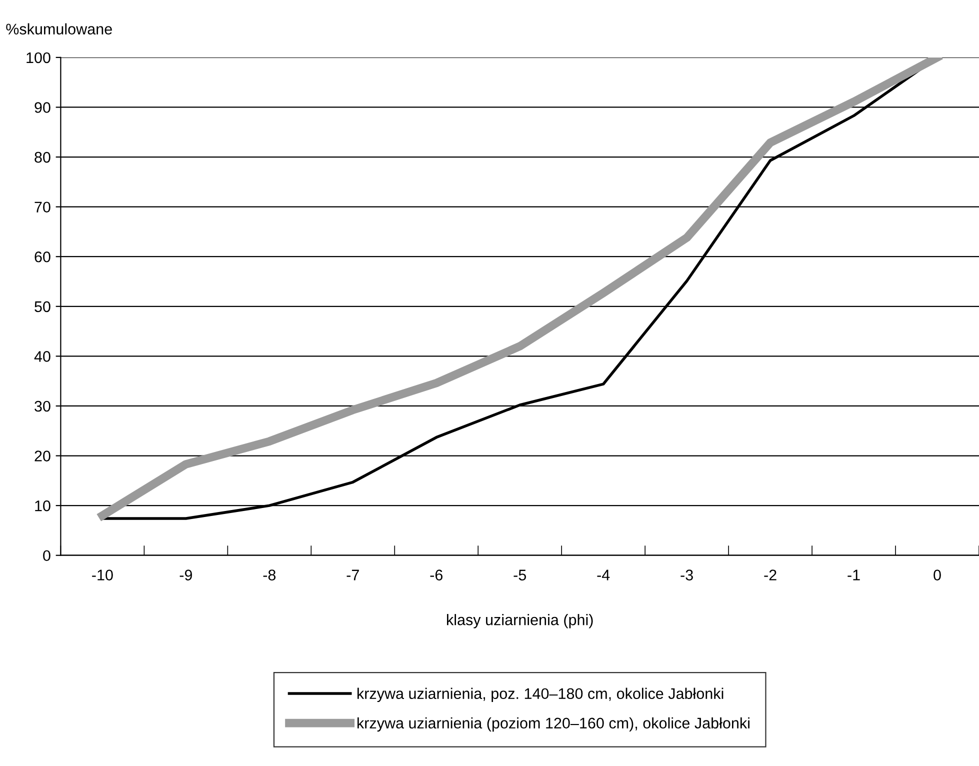 This screenshot has height=766, width=979. Describe the element at coordinates (436, 575) in the screenshot. I see `x-tick-label: -6` at that location.